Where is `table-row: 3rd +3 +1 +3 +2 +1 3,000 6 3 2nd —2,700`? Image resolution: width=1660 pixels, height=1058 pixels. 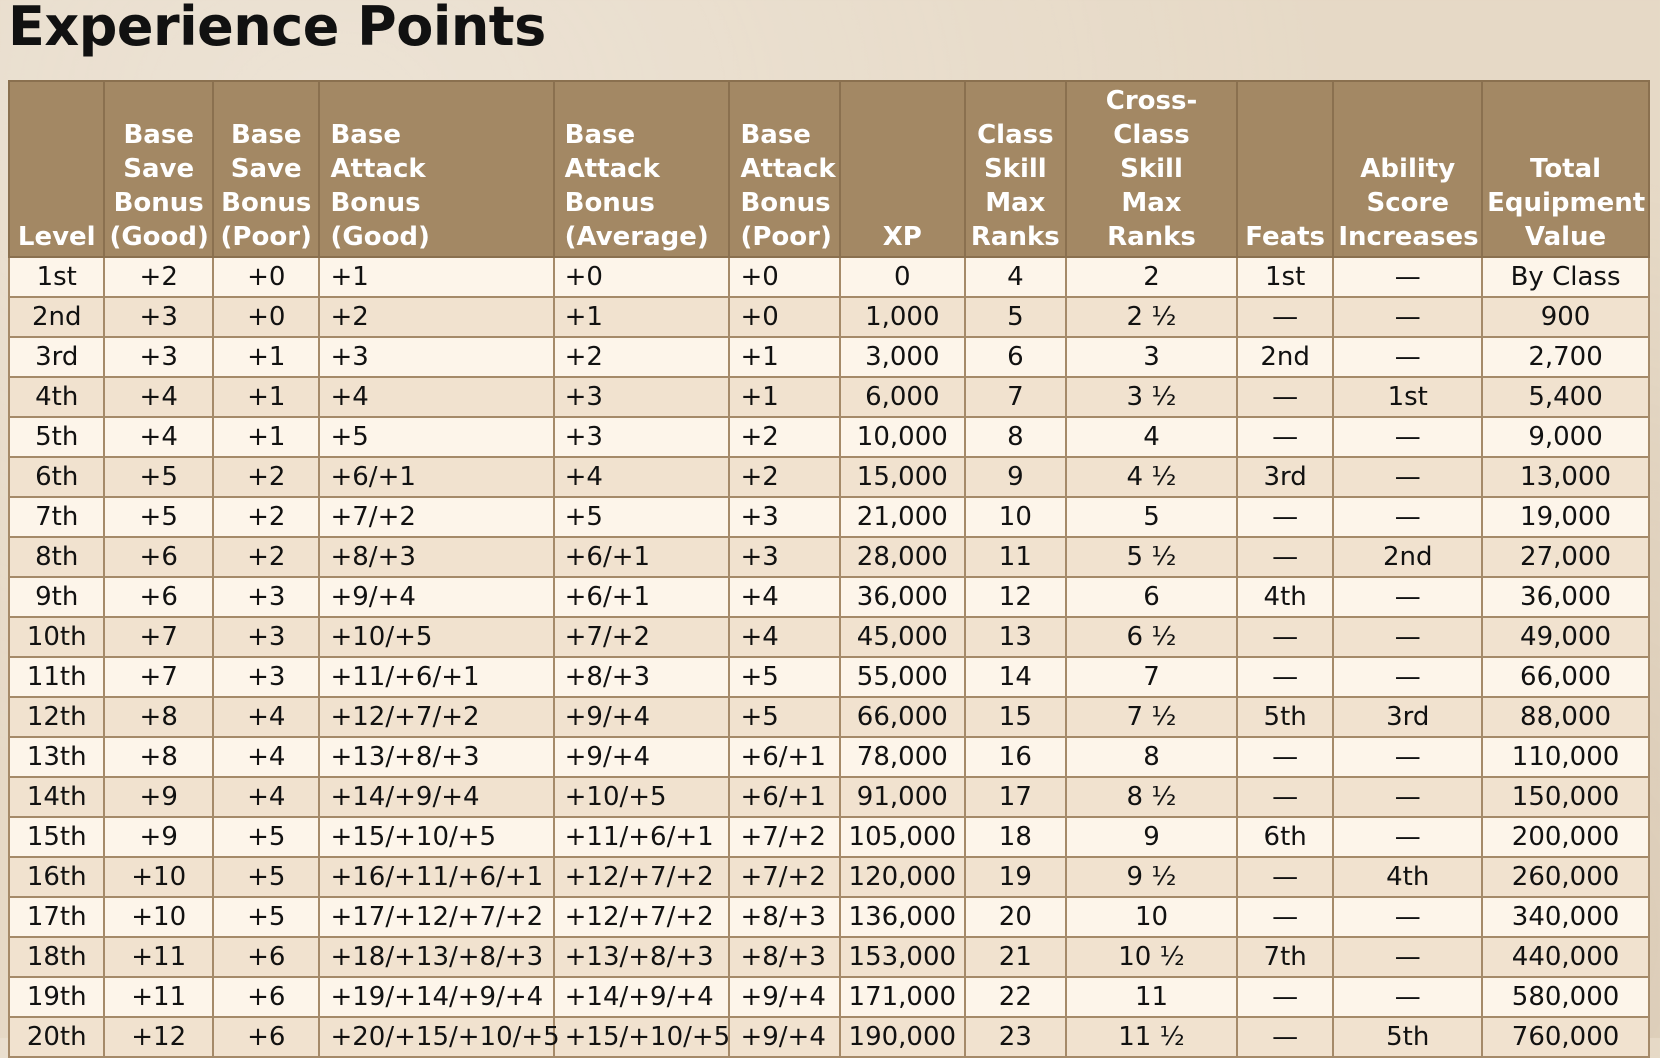
table-row: 3rd +3 +1 +3 +2 +1 3,000 6 3 2nd —2,700 is located at coordinates (828, 357).